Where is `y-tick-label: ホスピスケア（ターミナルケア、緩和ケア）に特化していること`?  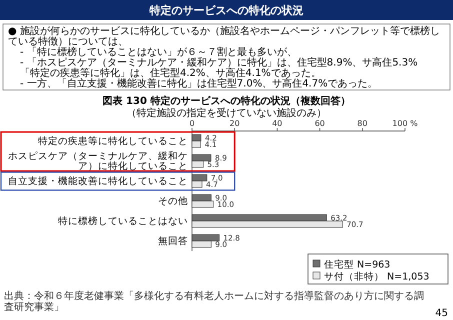 y-tick-label: ホスピスケア（ターミナルケア、緩和ケア）に特化していること is located at coordinates (98, 161).